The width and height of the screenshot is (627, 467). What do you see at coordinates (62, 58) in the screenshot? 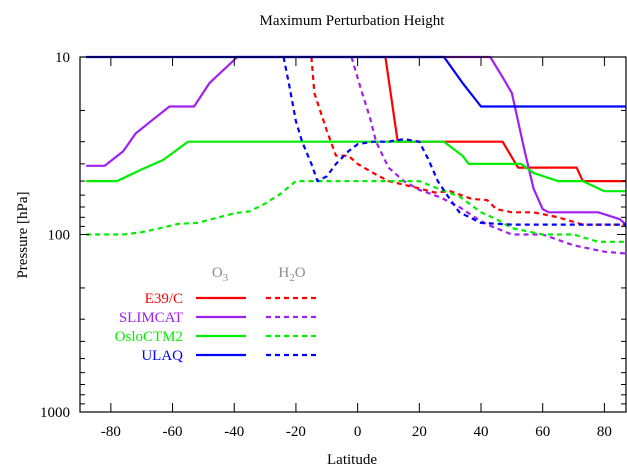
I see `y-tick-label: 10` at bounding box center [62, 58].